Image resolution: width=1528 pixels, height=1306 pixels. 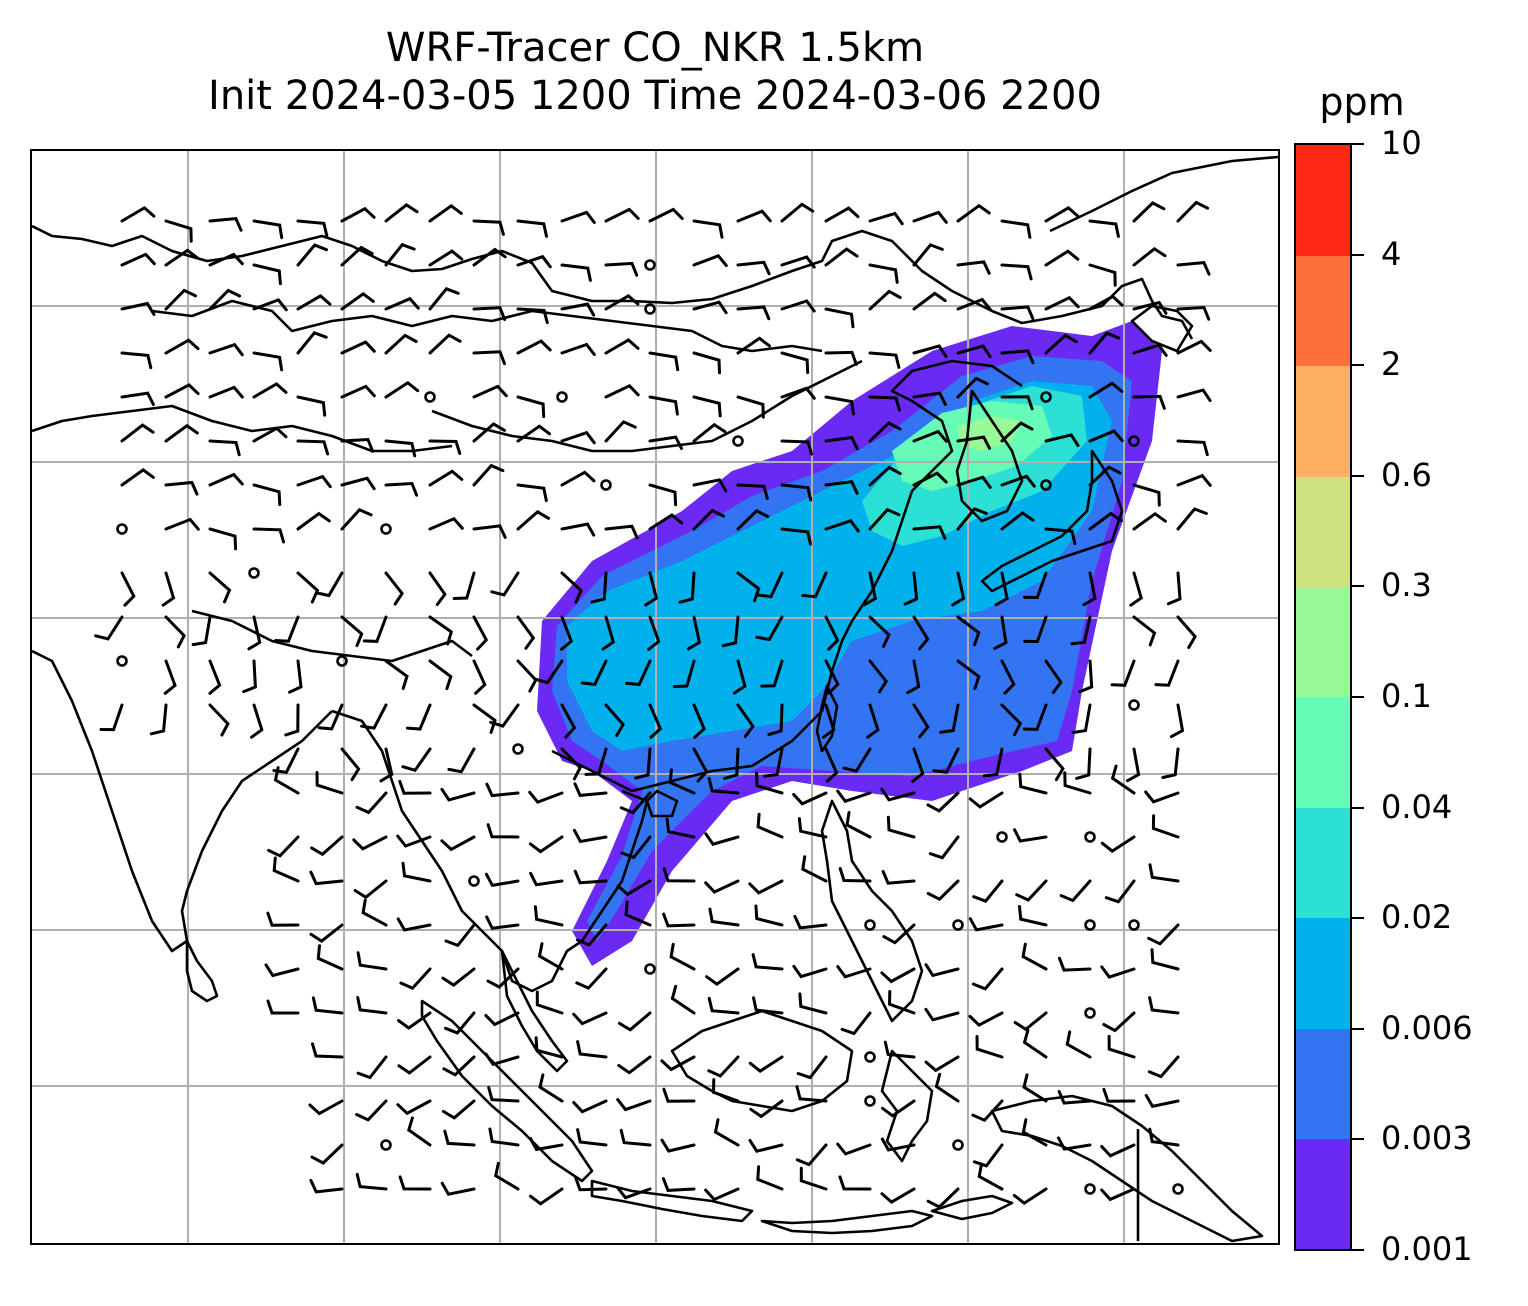 I want to click on border-mongolia-north, so click(x=487, y=326).